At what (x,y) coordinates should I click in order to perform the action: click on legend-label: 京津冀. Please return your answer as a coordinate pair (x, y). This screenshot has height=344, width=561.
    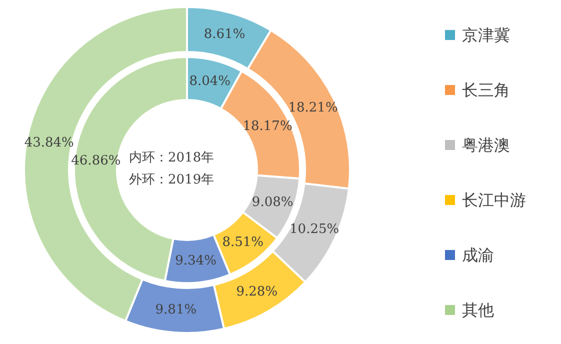
    Looking at the image, I should click on (486, 35).